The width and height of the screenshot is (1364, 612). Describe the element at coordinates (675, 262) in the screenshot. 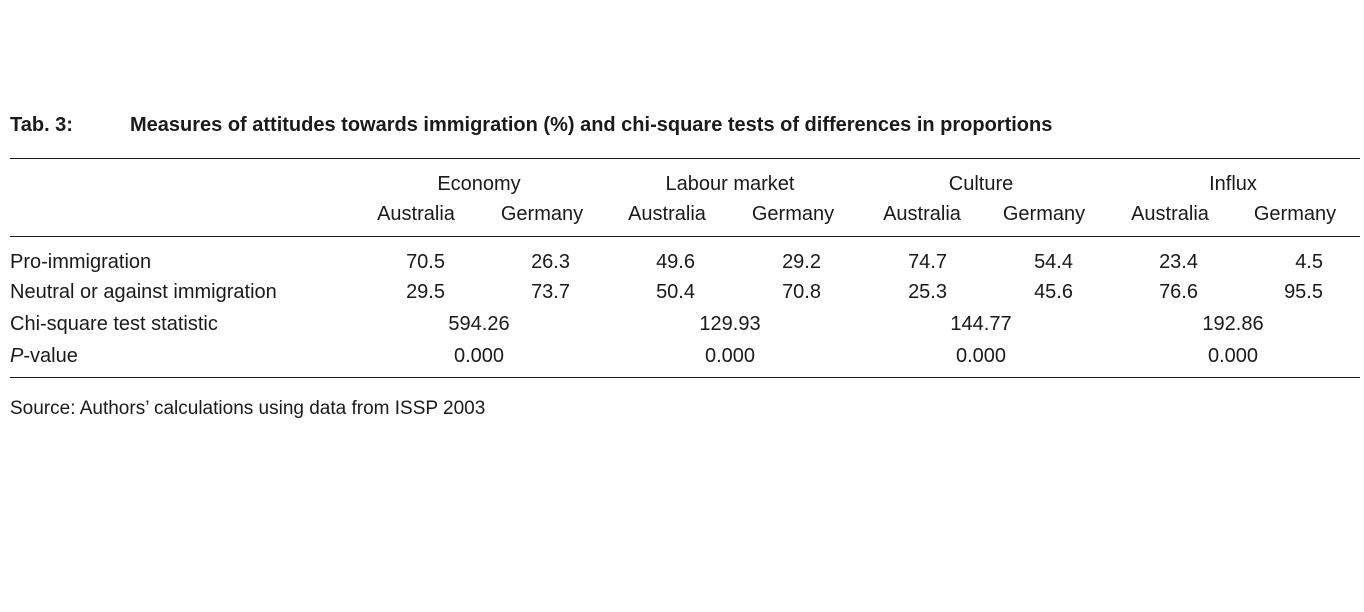

I see `table-cell: 49.6` at that location.